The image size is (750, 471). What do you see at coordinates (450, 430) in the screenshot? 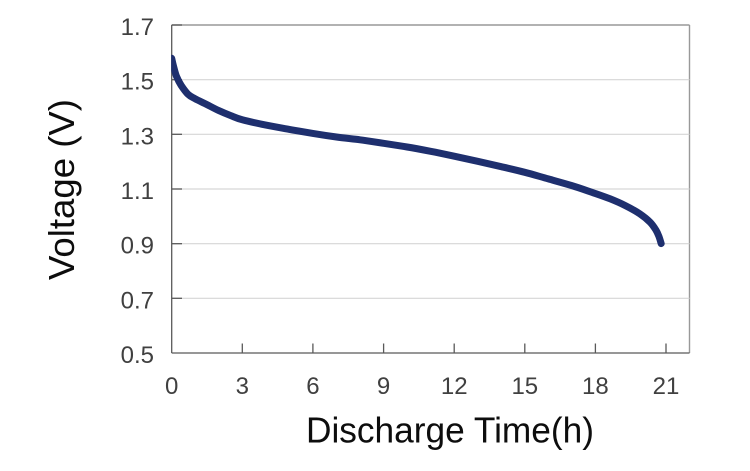
I see `svg-text: Discharge Time(h)` at bounding box center [450, 430].